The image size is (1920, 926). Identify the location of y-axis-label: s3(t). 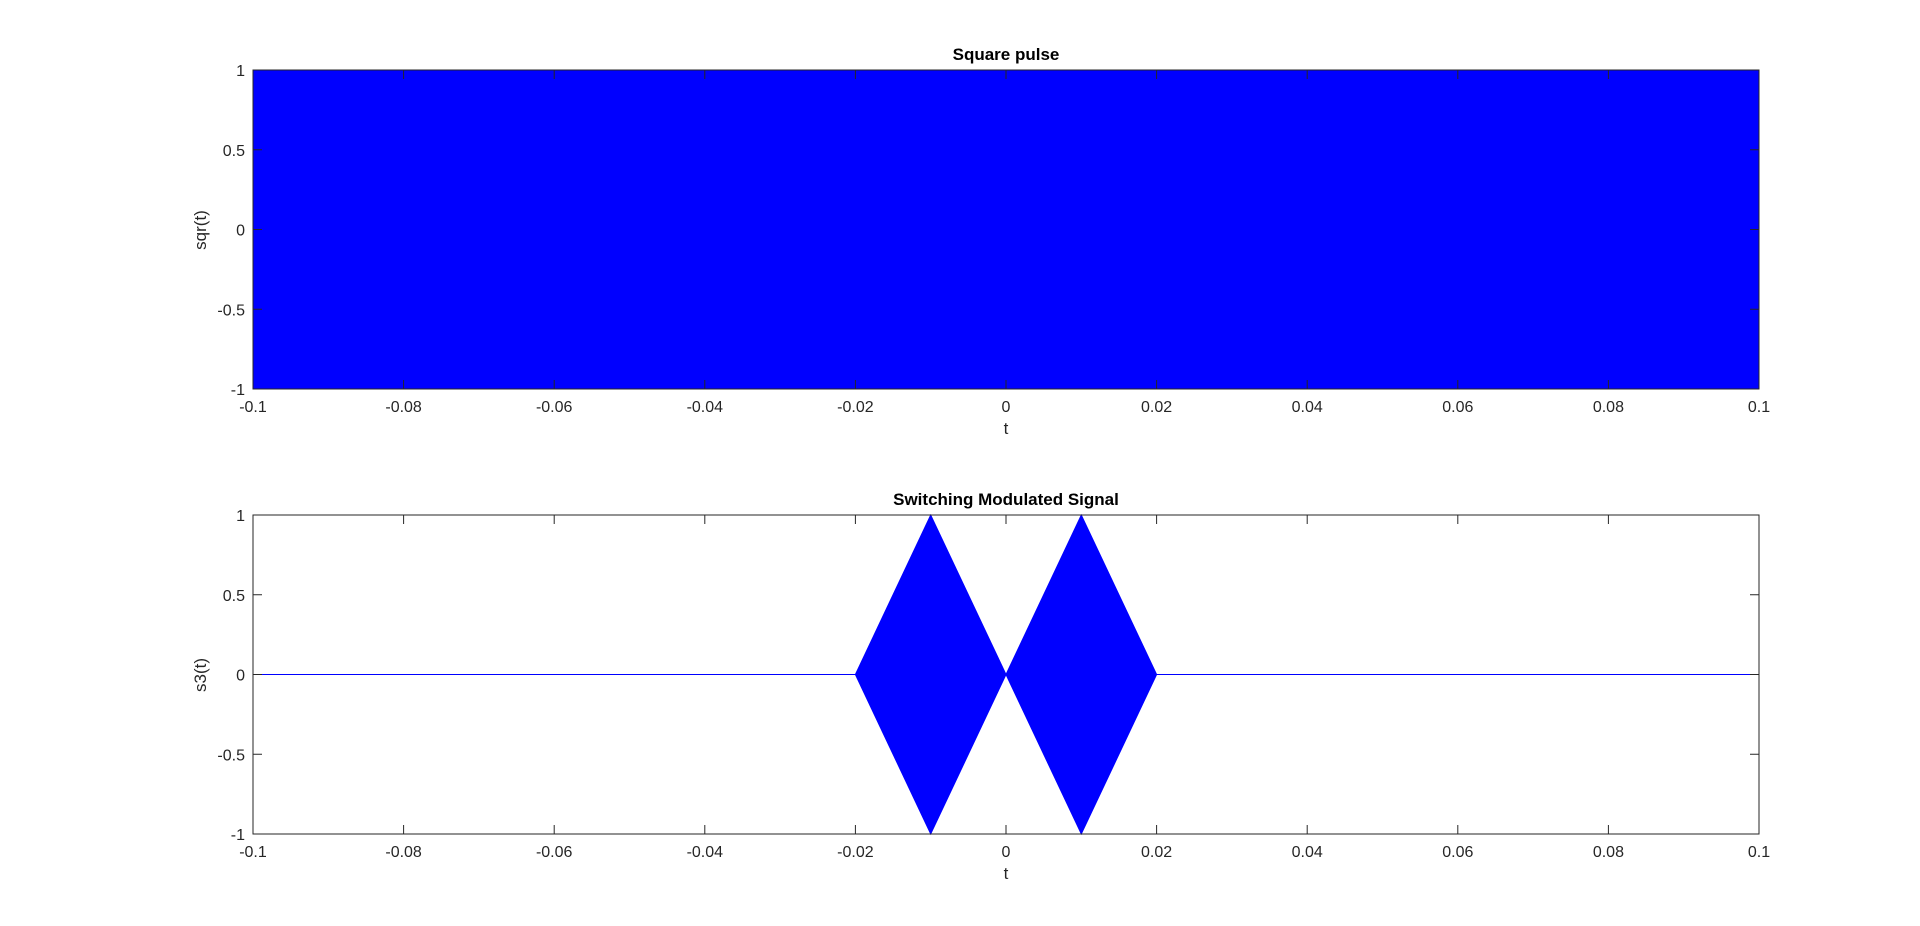
(200, 675).